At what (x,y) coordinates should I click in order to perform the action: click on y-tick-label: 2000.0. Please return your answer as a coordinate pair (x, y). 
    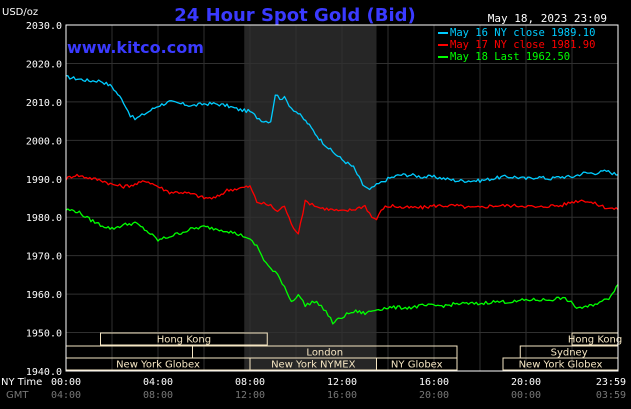
    Looking at the image, I should click on (44, 141).